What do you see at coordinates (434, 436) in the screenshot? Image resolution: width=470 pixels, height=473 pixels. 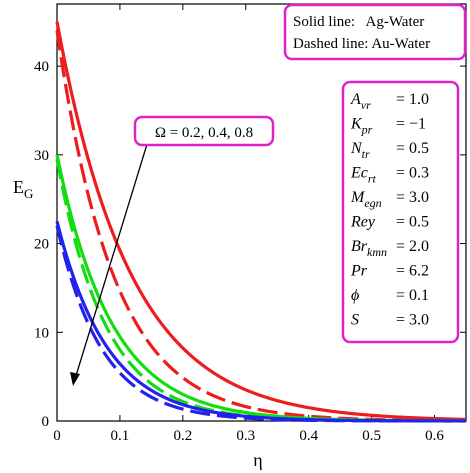 I see `x-tick-label: 0.6` at bounding box center [434, 436].